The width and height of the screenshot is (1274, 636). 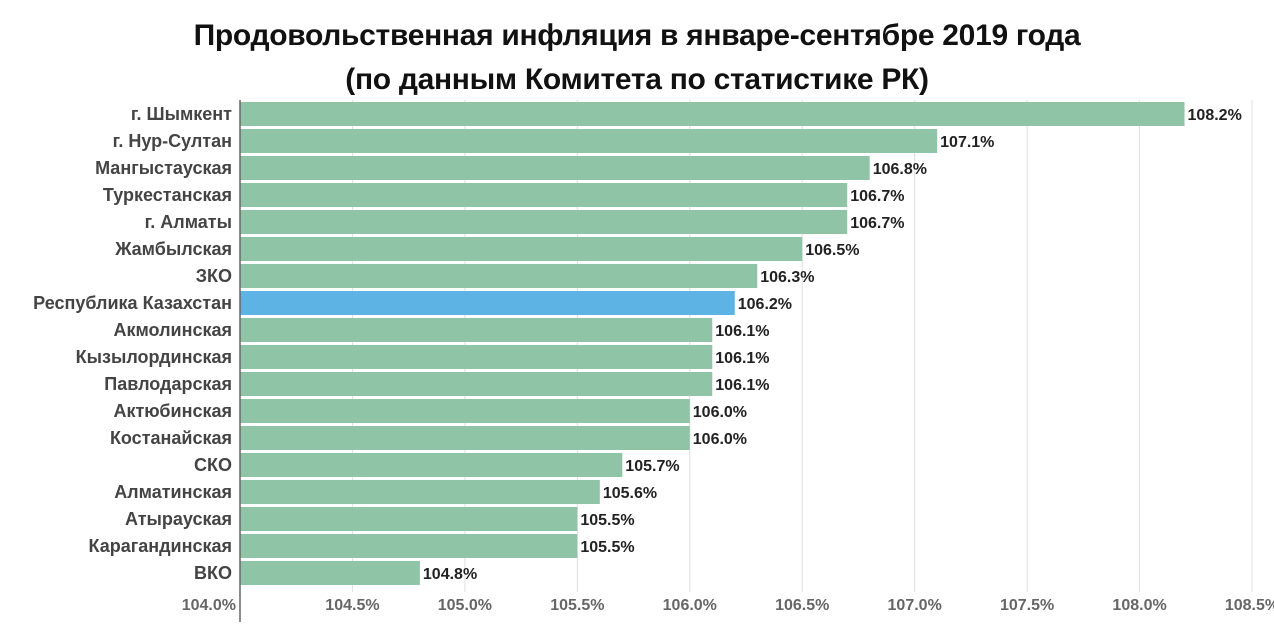 What do you see at coordinates (900, 169) in the screenshot?
I see `value-label: 106.8%` at bounding box center [900, 169].